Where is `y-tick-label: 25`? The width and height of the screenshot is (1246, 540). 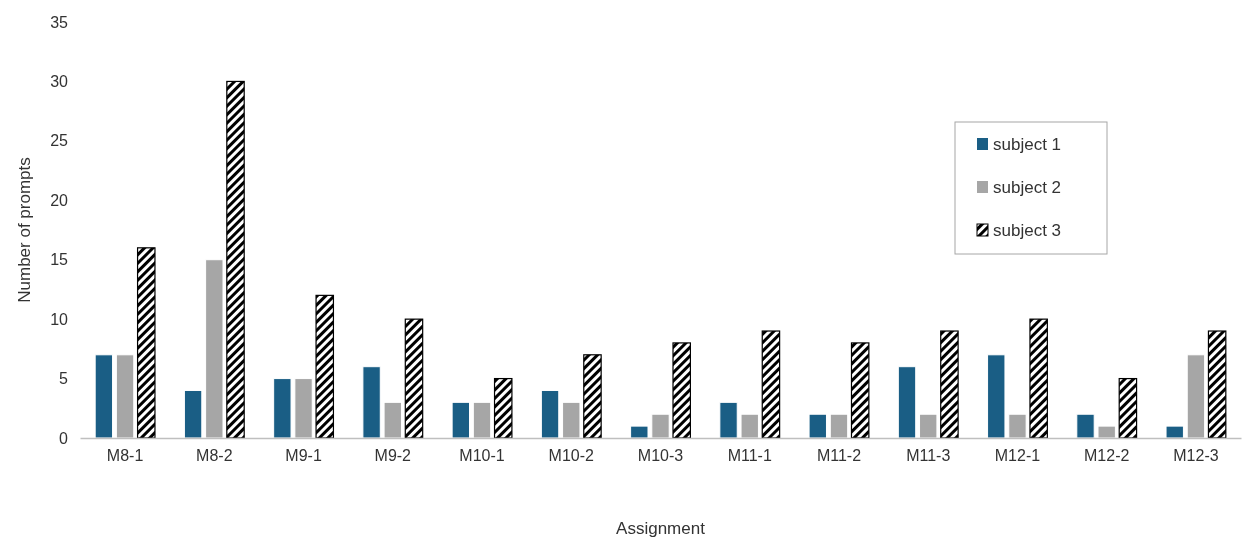 y-tick-label: 25 is located at coordinates (59, 141).